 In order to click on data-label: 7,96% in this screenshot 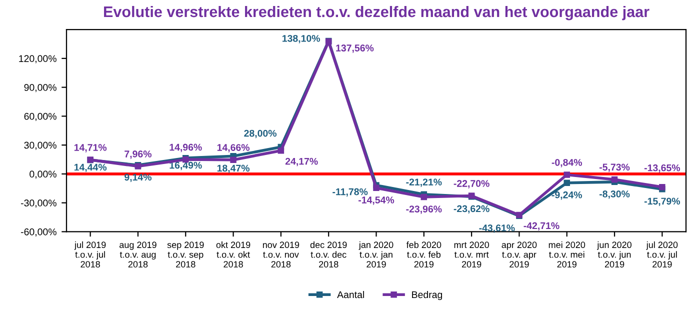, I will do `click(138, 154)`.